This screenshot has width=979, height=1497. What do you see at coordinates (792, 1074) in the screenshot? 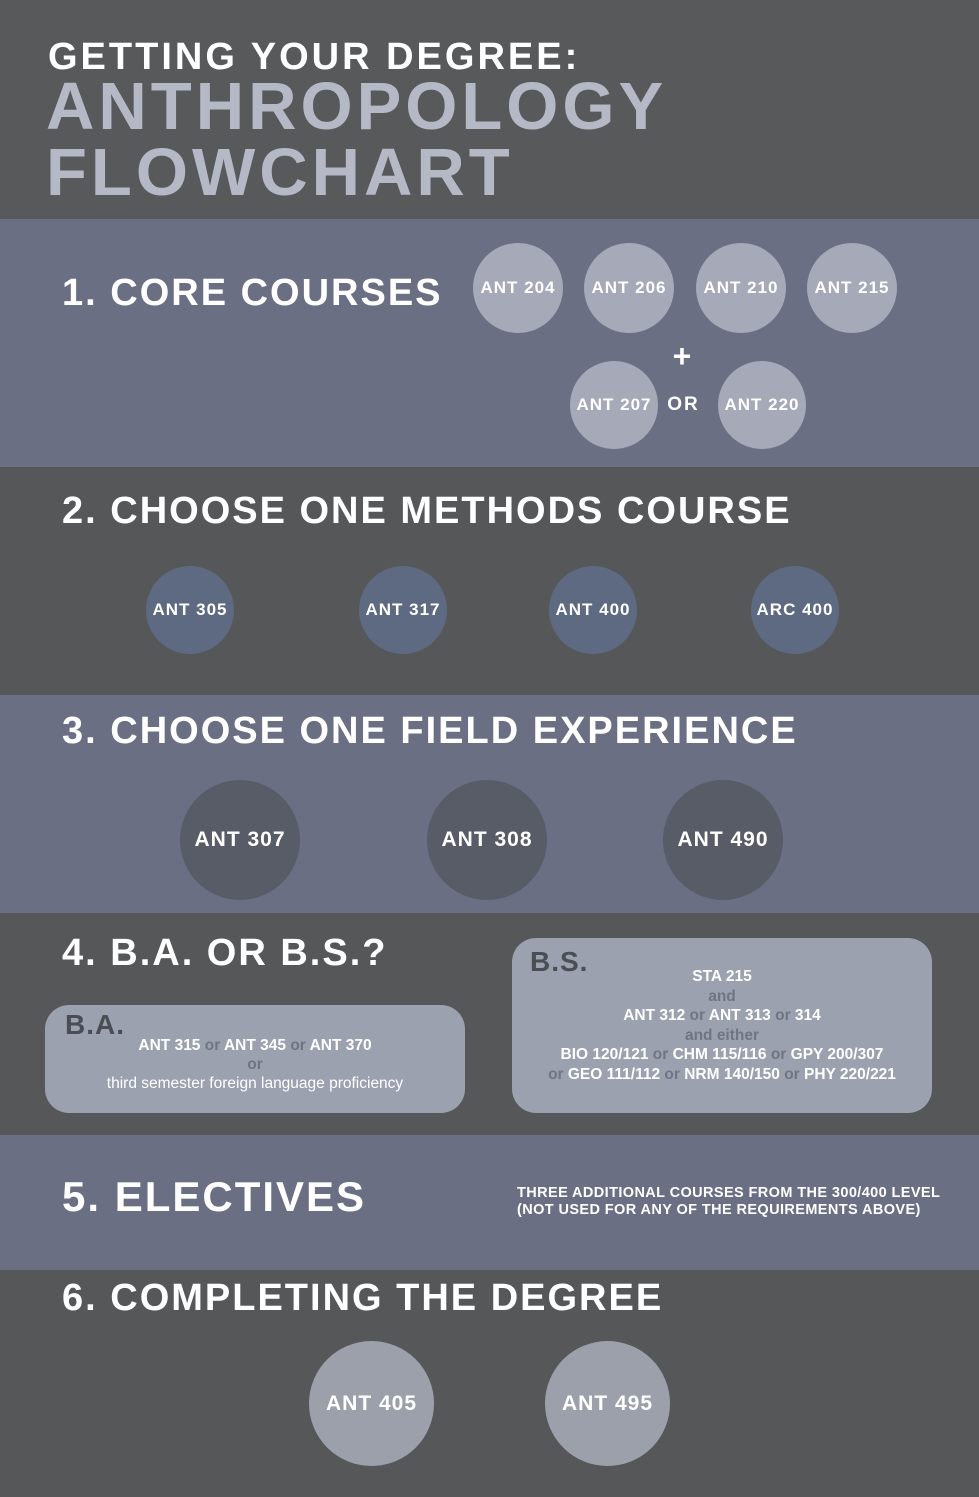
I see `bs-or-7: or` at bounding box center [792, 1074].